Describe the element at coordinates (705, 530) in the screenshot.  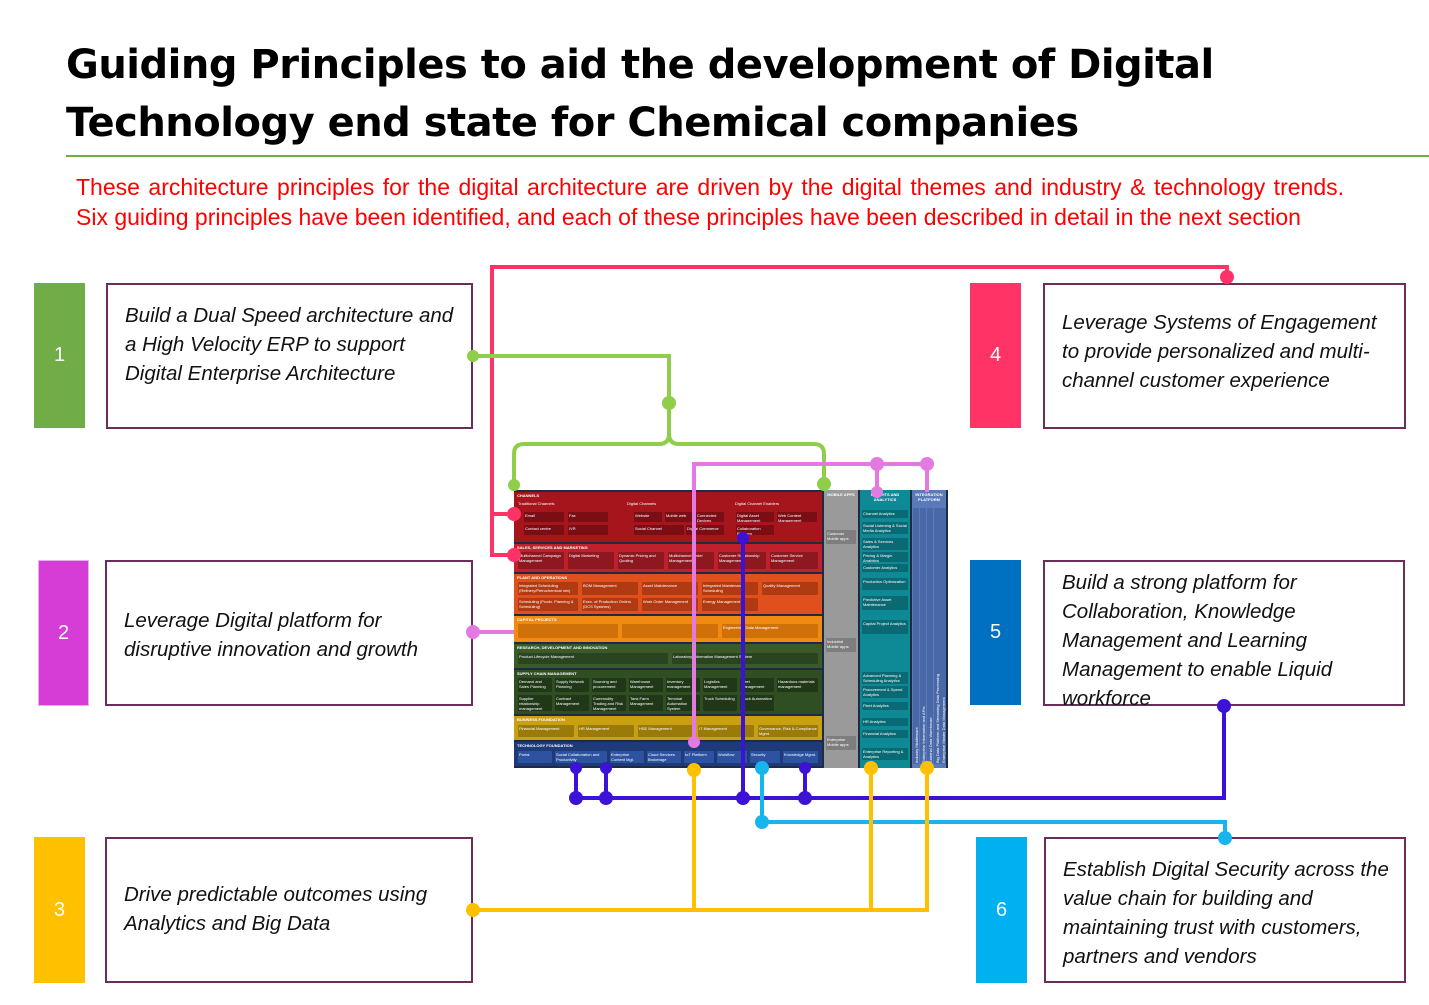
I see `arch-cell: Digital Commerce` at that location.